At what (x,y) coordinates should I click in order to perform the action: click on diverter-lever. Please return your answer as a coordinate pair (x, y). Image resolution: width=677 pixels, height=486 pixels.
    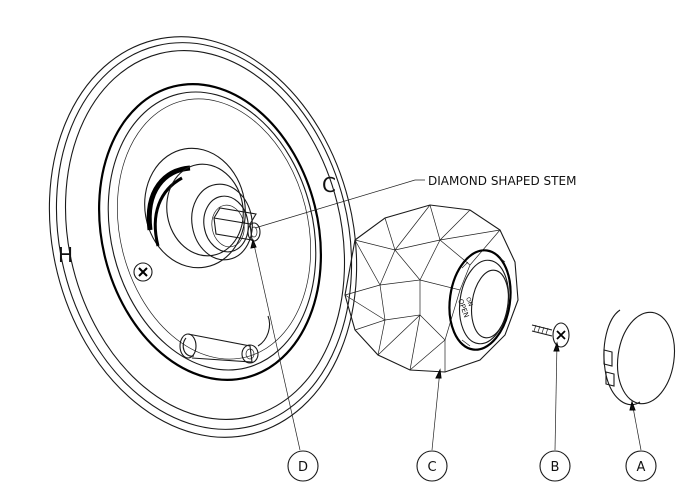
    Looking at the image, I should click on (225, 339).